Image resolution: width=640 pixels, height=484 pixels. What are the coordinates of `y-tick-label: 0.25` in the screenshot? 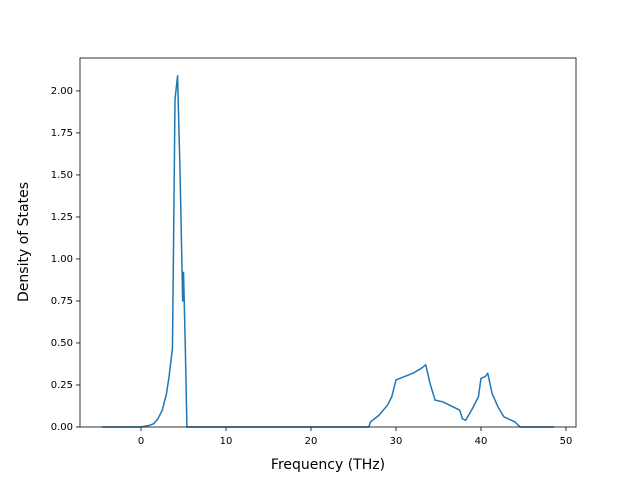 It's located at (62, 385).